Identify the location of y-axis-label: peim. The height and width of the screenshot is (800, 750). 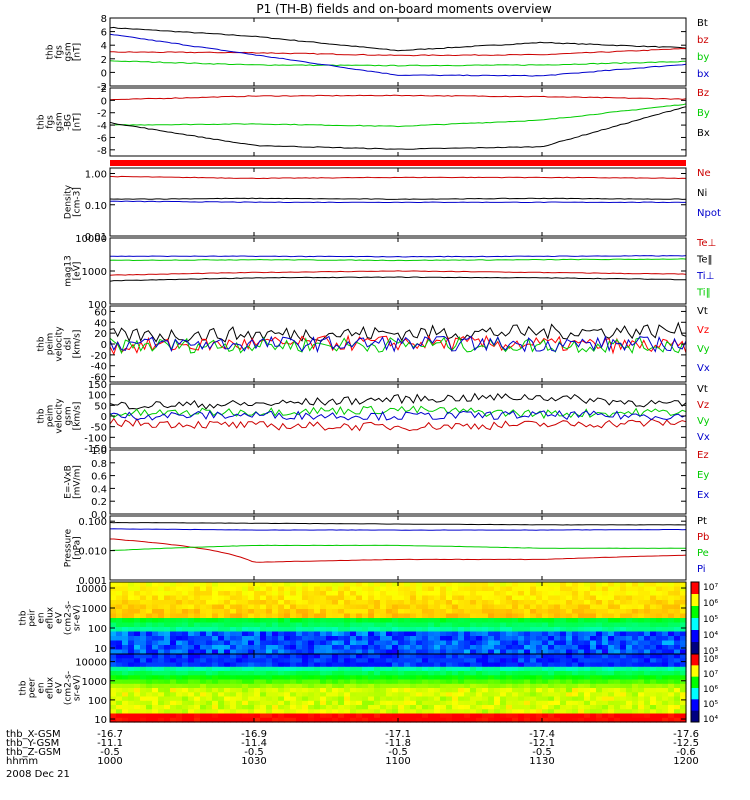
(51, 416).